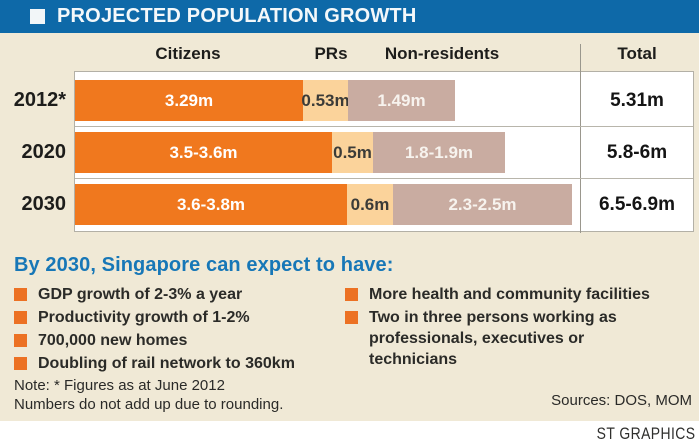  Describe the element at coordinates (144, 317) in the screenshot. I see `bullet-text-productivity: Productivity growth of 1-2%` at that location.